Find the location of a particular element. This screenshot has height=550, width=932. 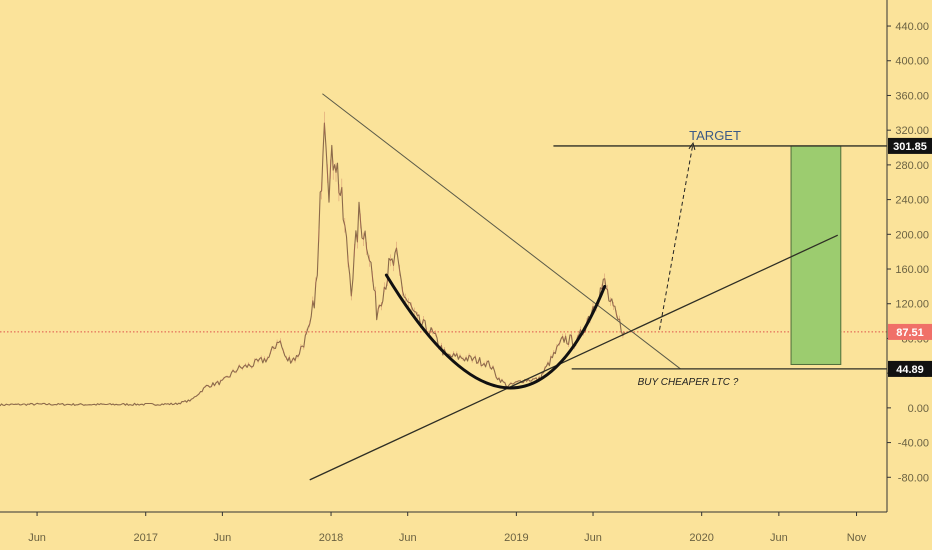

y-tick-label-13: -80.00 is located at coordinates (913, 478).